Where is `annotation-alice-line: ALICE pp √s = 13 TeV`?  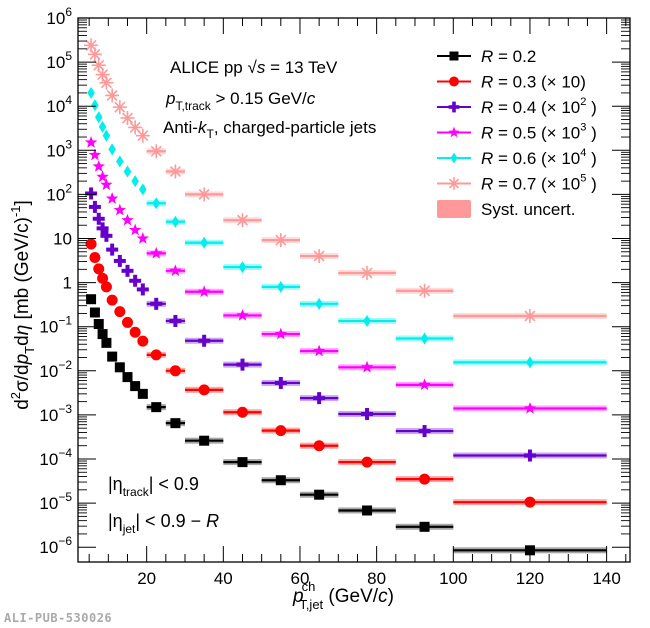 annotation-alice-line: ALICE pp √s = 13 TeV is located at coordinates (254, 67).